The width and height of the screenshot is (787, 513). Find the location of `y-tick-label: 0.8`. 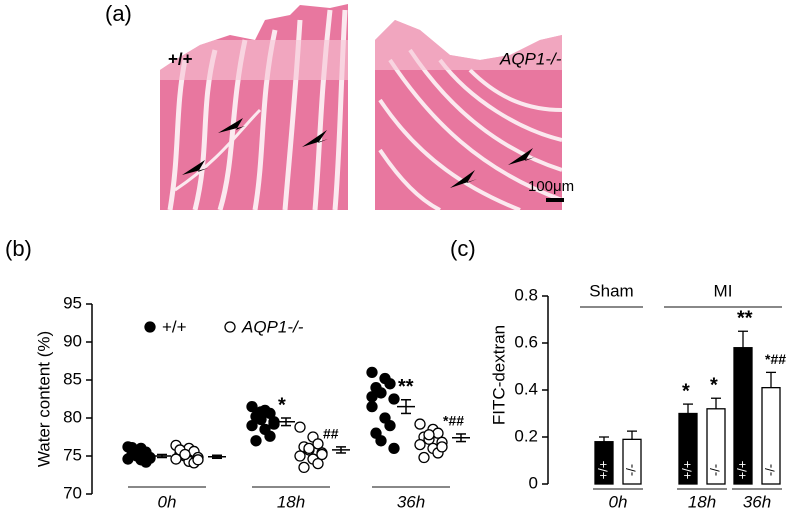

y-tick-label: 0.8 is located at coordinates (526, 294).